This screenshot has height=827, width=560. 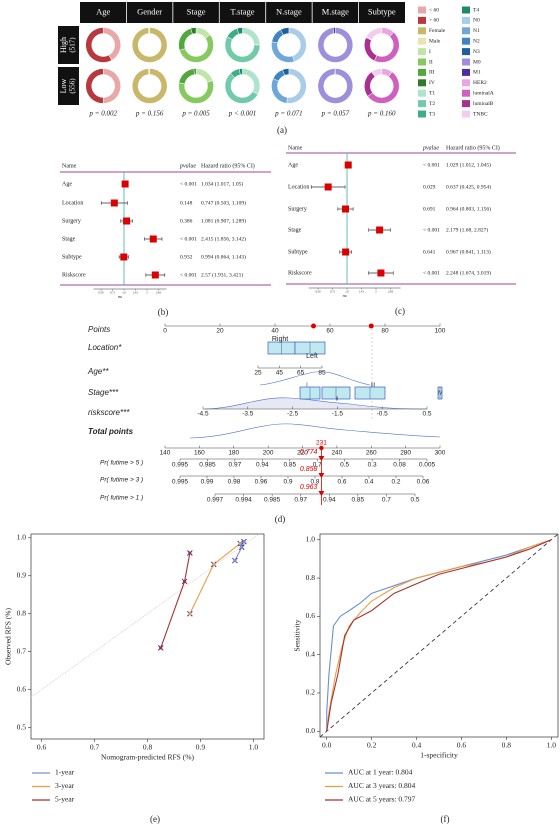 What do you see at coordinates (293, 414) in the screenshot?
I see `scale-tick-label: -2.5` at bounding box center [293, 414].